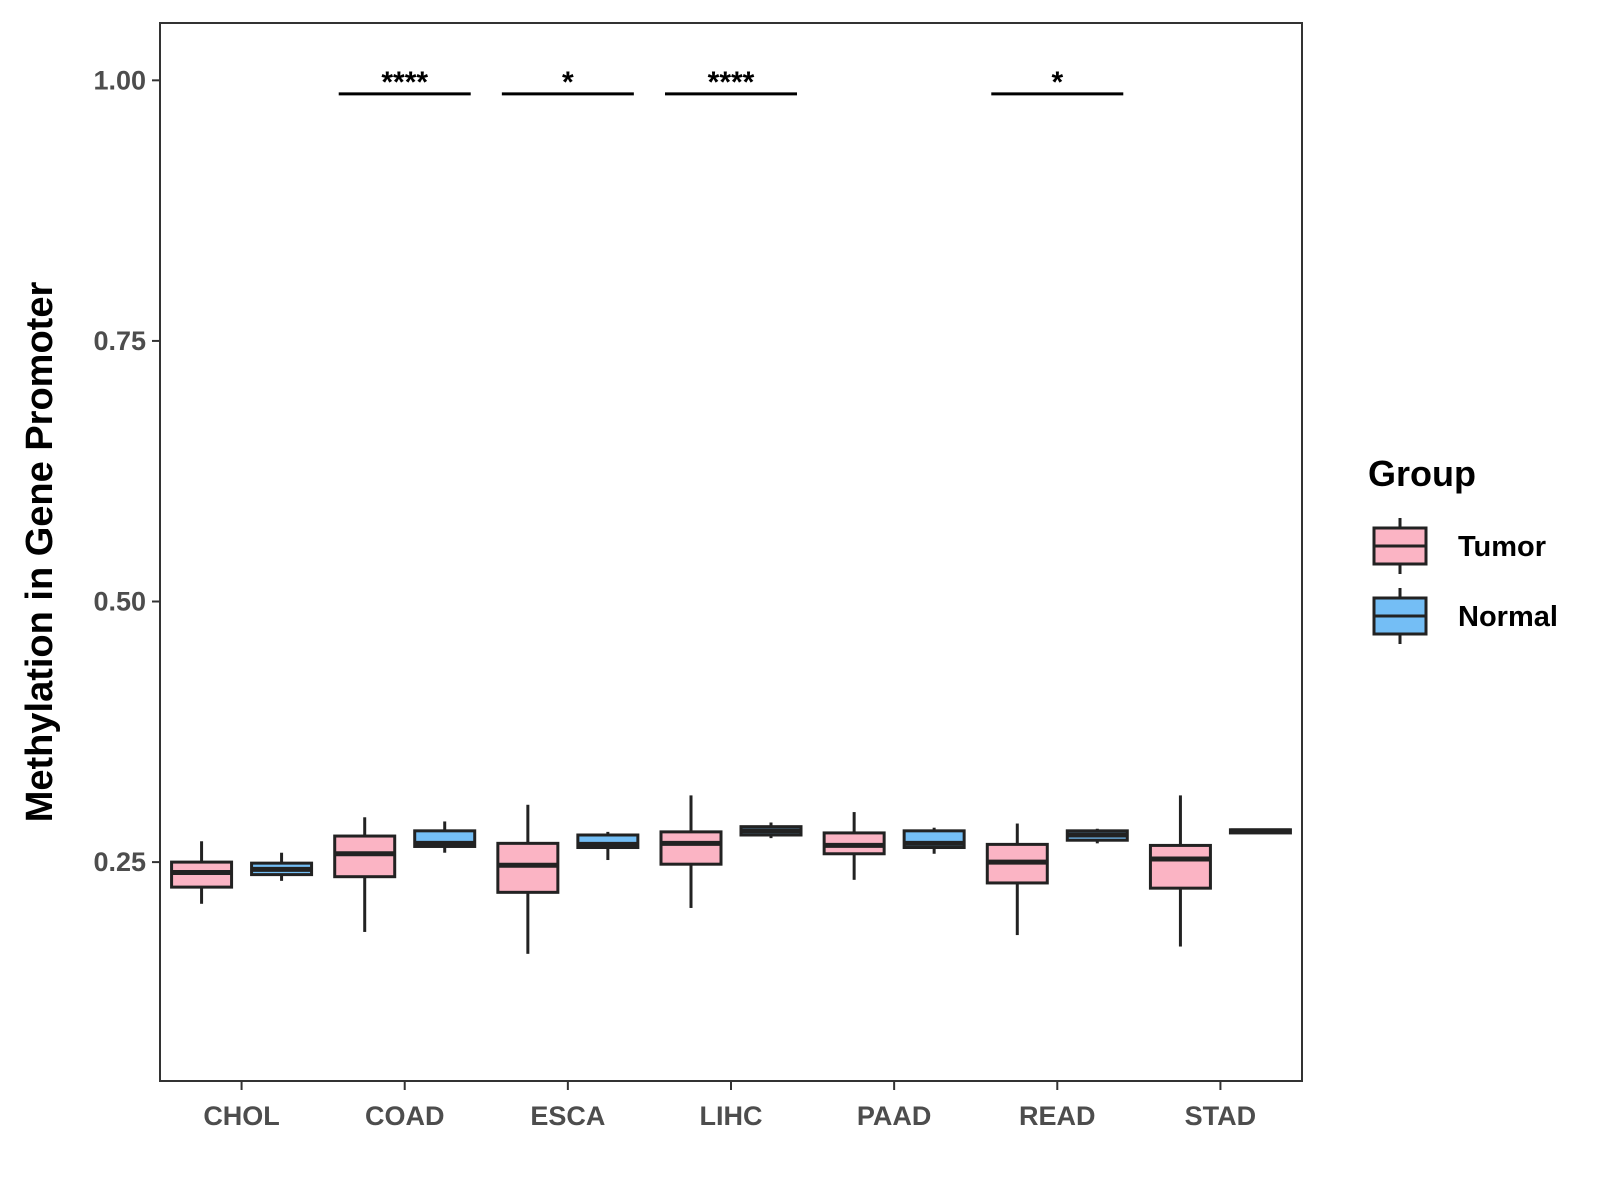 This screenshot has height=1200, width=1600. Describe the element at coordinates (1017, 879) in the screenshot. I see `box-tumor-read` at that location.